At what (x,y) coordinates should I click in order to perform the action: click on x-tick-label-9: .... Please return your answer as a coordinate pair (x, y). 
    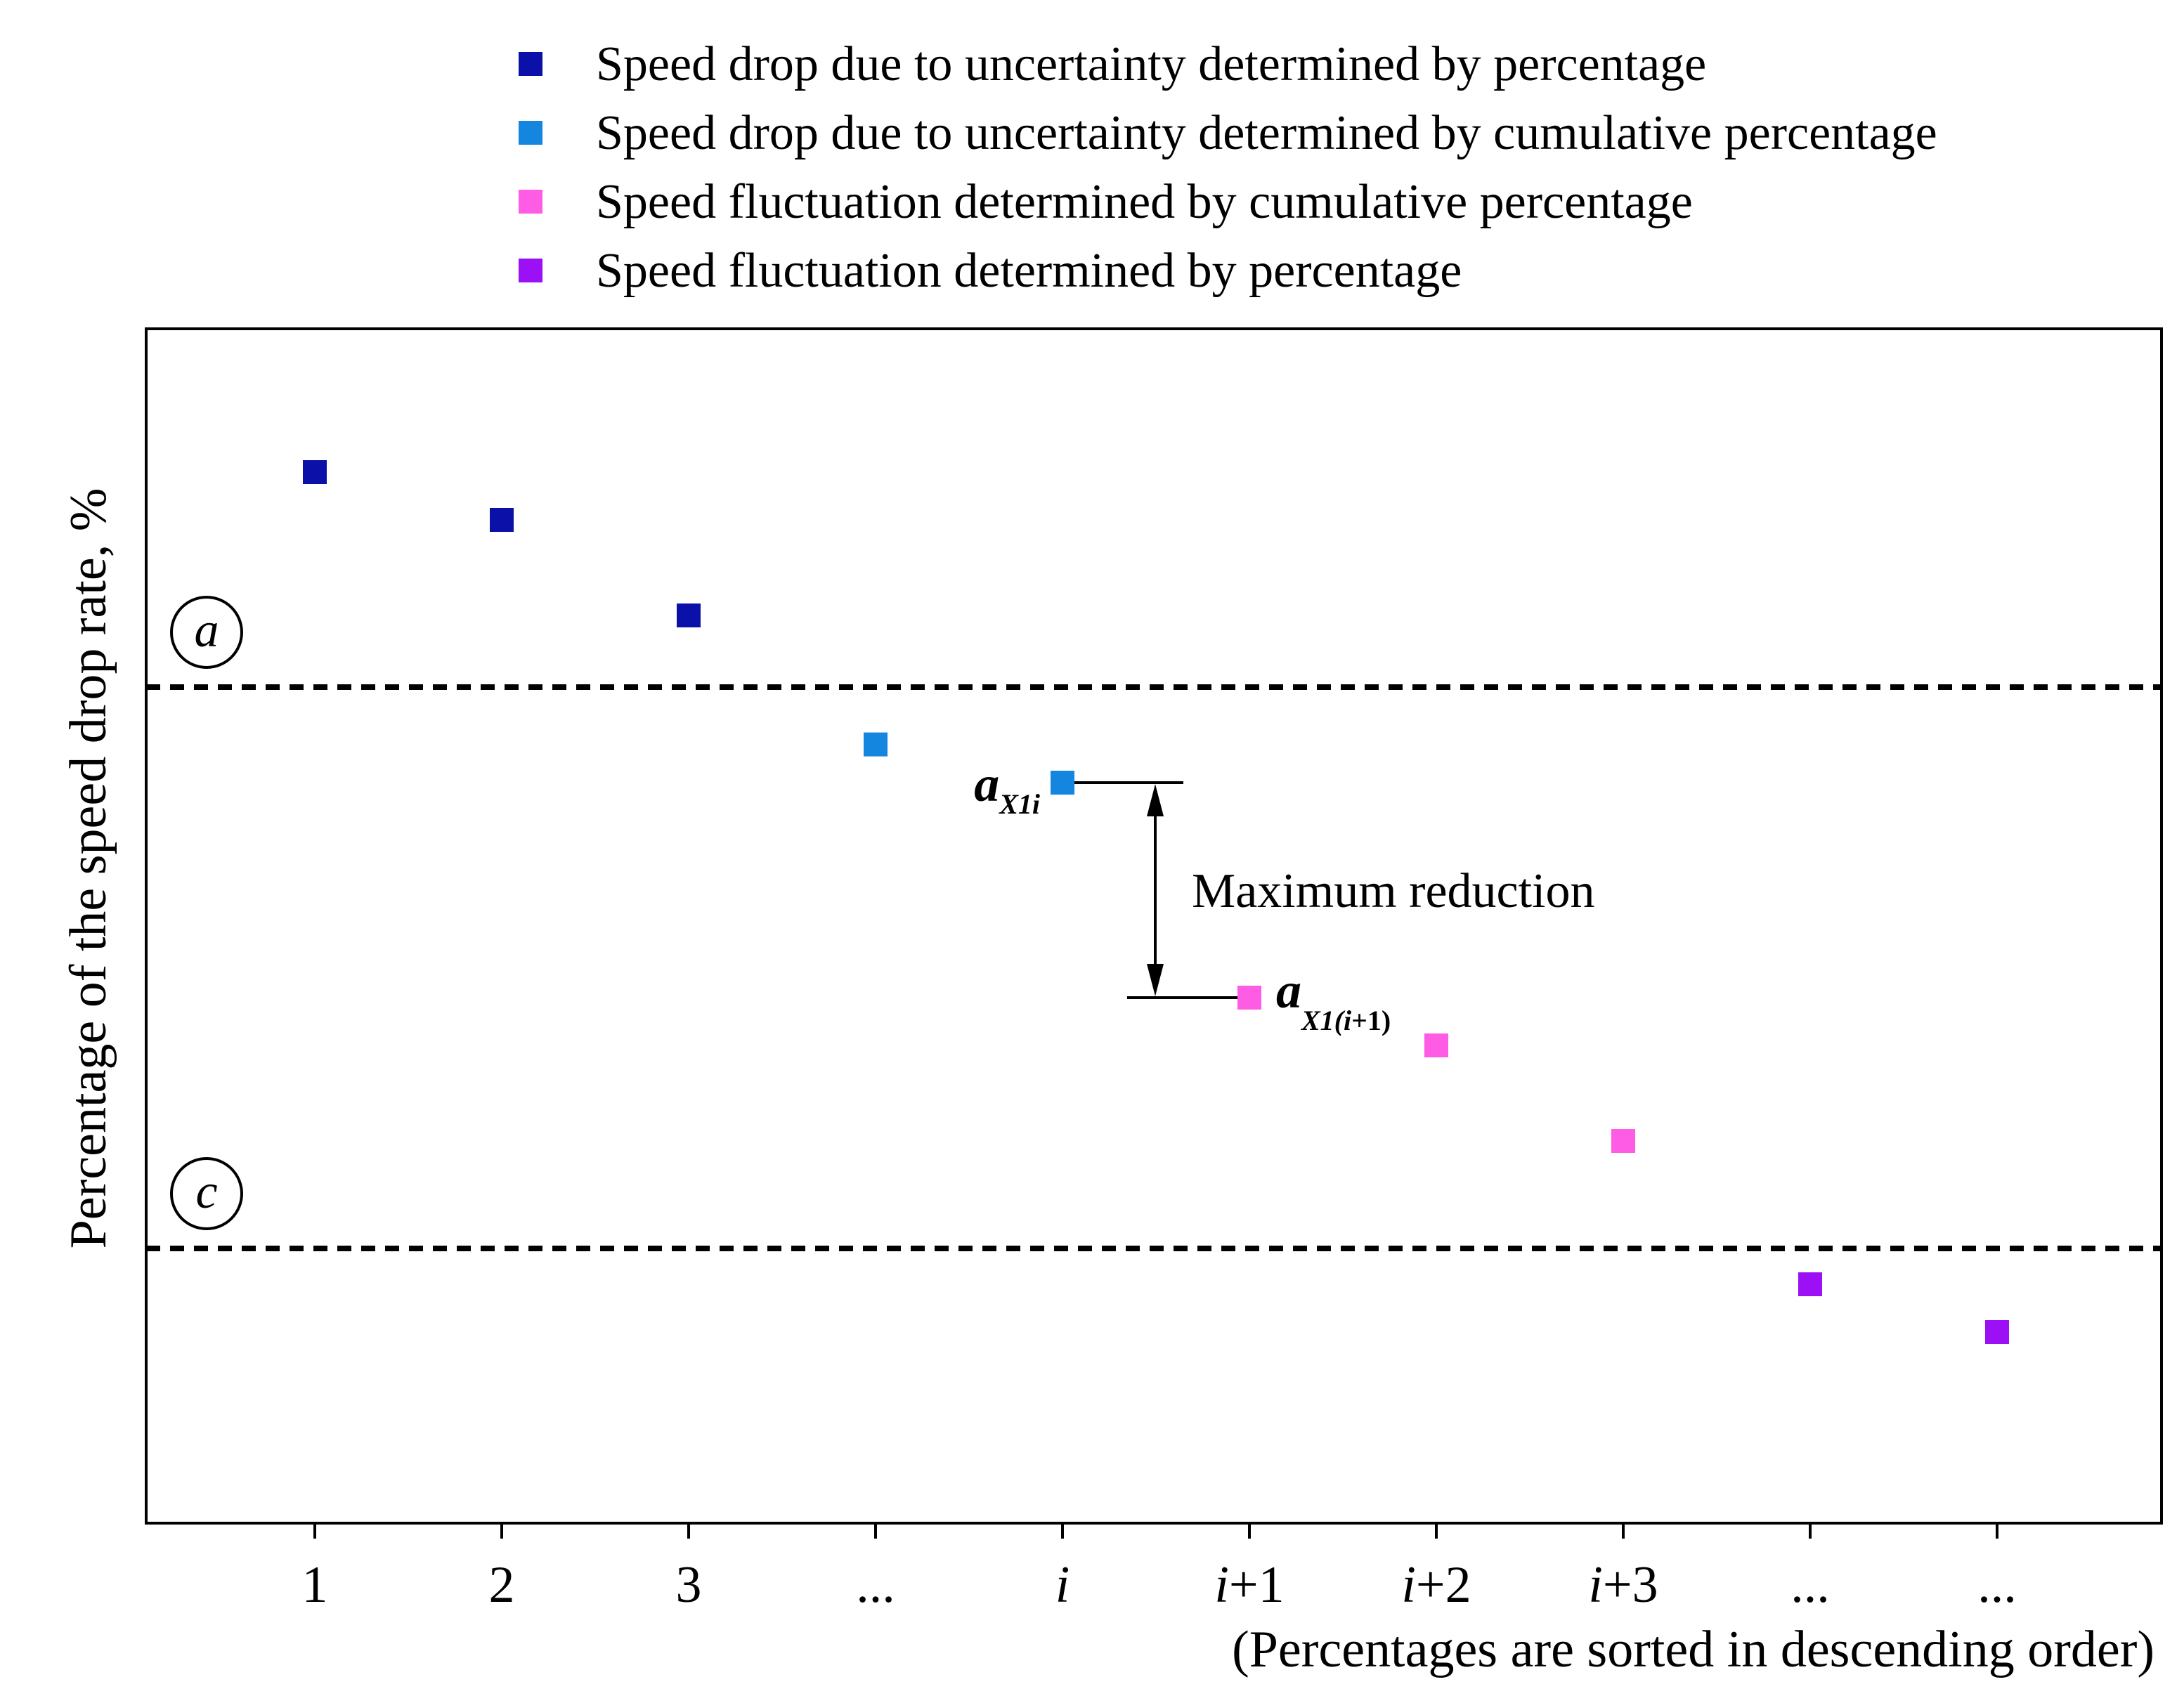
    Looking at the image, I should click on (1810, 1585).